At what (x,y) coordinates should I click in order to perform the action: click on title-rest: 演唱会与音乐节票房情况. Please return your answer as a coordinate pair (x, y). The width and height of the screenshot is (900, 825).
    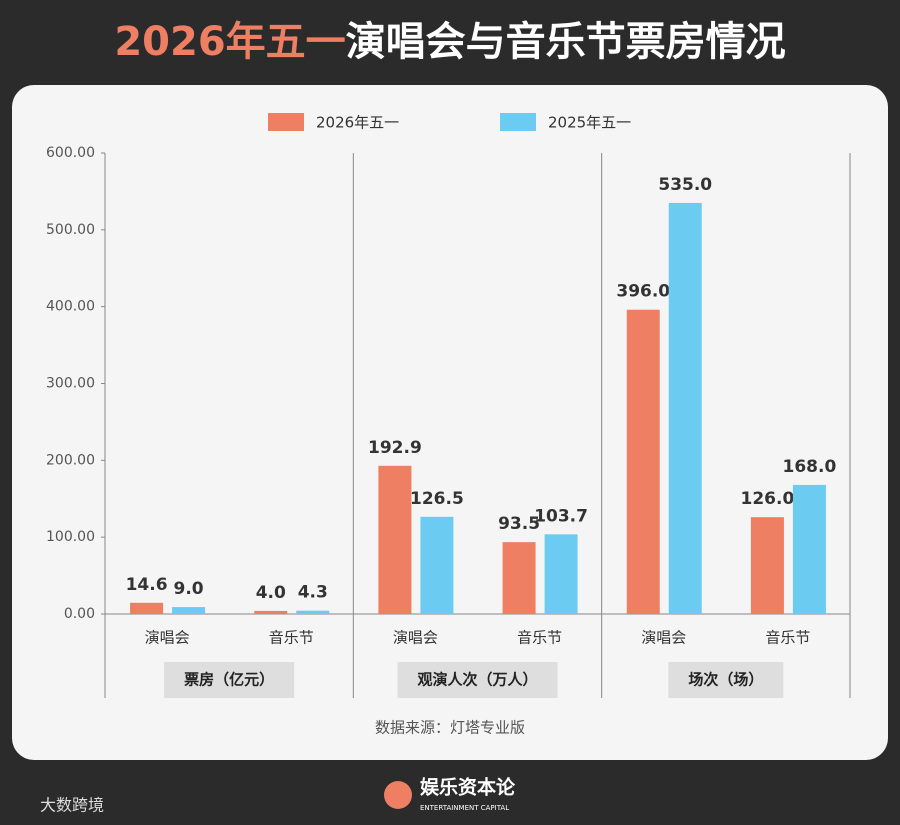
    Looking at the image, I should click on (566, 42).